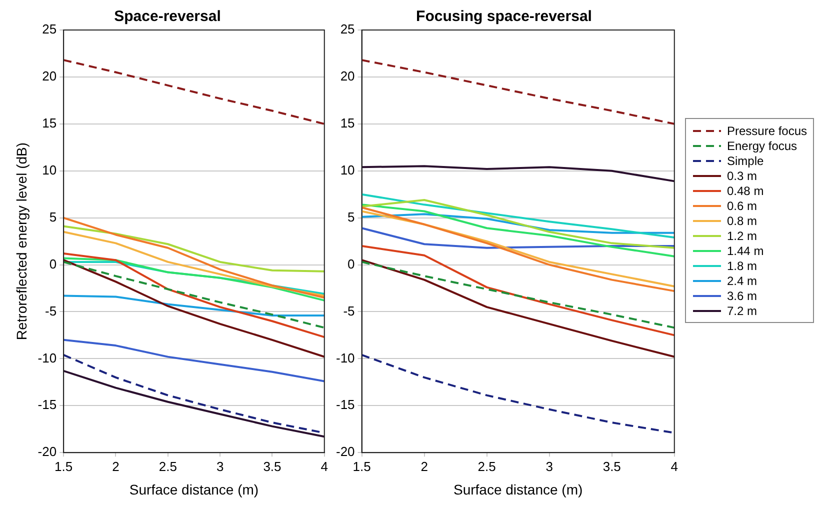  Describe the element at coordinates (504, 17) in the screenshot. I see `chart-title: Focusing space-reversal` at that location.